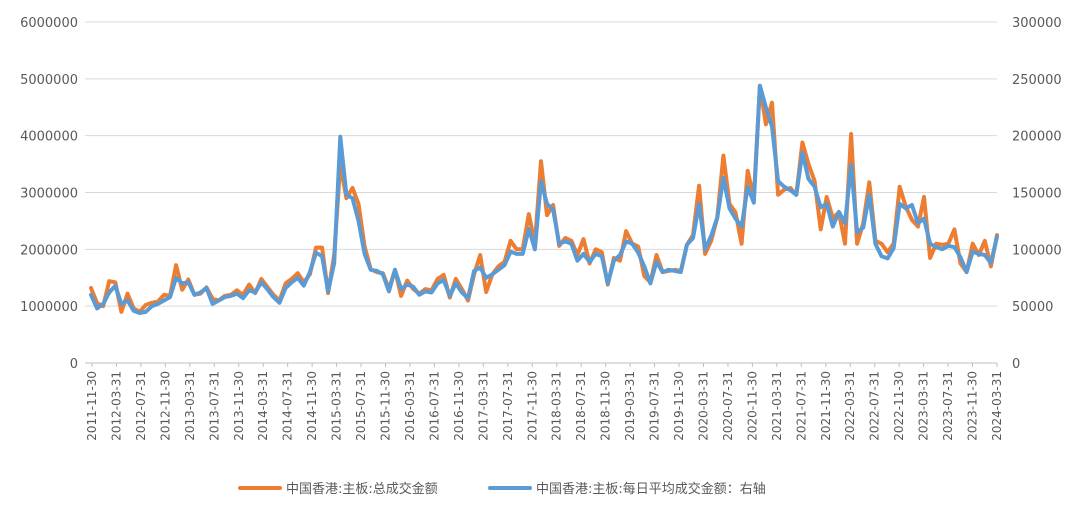 Image resolution: width=1080 pixels, height=516 pixels. What do you see at coordinates (483, 406) in the screenshot?
I see `x-tick-label: 2017-03-31` at bounding box center [483, 406].